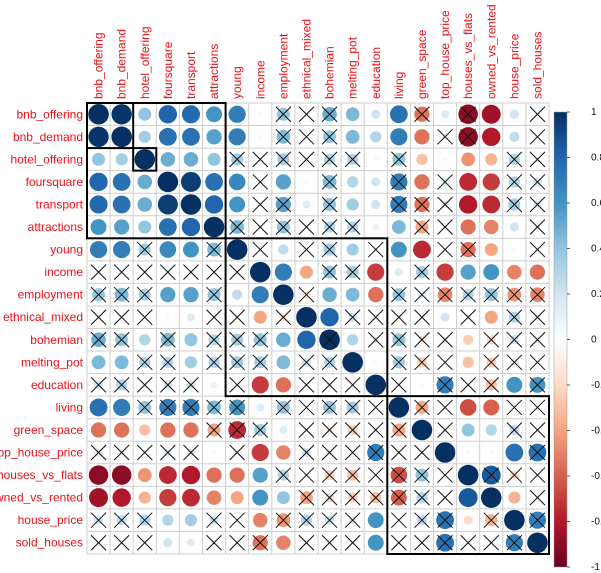  I want to click on column-label: living, so click(399, 85).